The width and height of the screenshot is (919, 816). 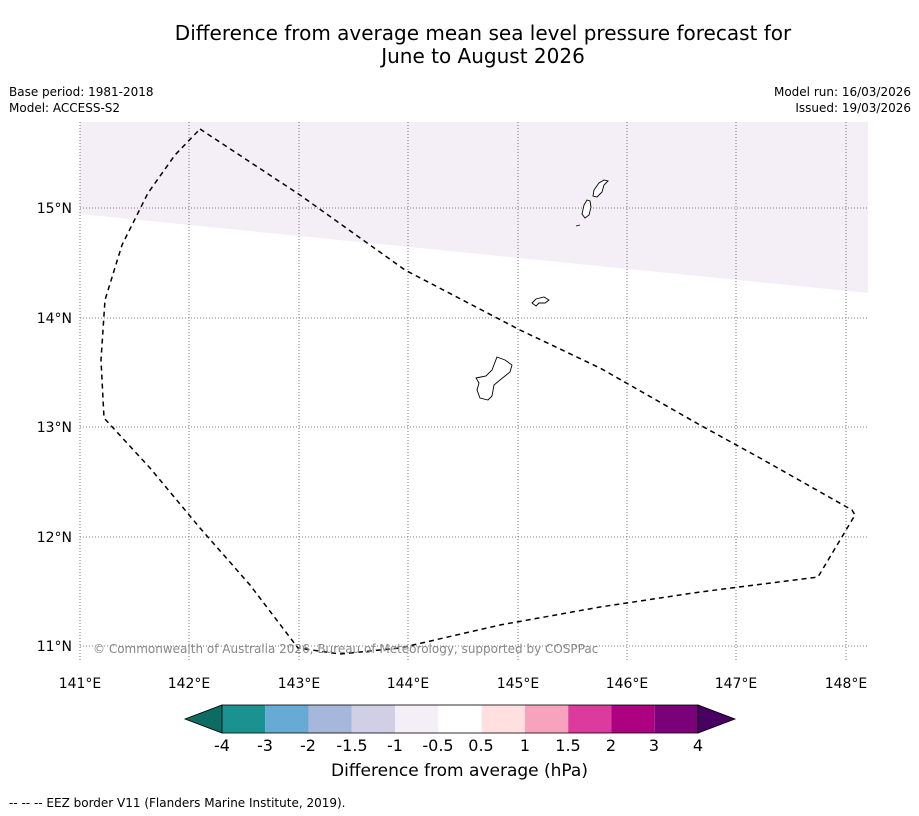 What do you see at coordinates (842, 100) in the screenshot?
I see `meta-right: Model run: 16/03/2026 Issued: 19/03/2026` at bounding box center [842, 100].